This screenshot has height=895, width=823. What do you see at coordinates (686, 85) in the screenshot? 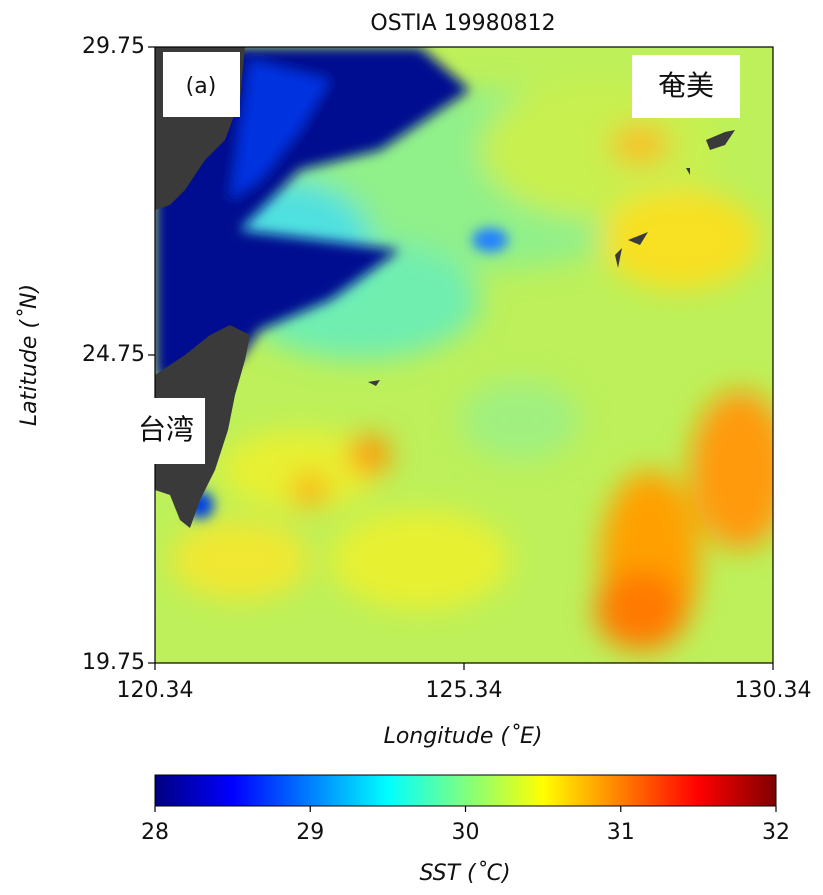
I see `annotation: 奄美` at bounding box center [686, 85].